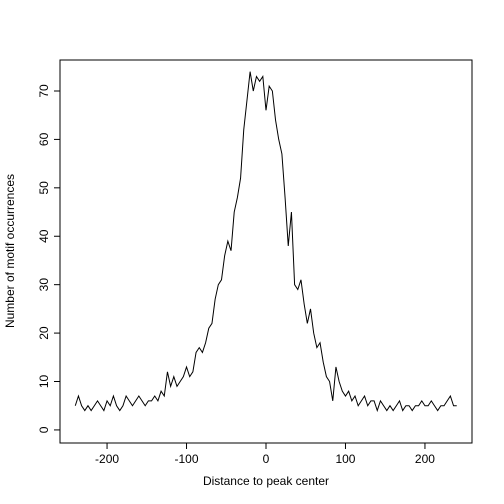 The width and height of the screenshot is (504, 504). Describe the element at coordinates (266, 459) in the screenshot. I see `x-tick-label: 0` at that location.